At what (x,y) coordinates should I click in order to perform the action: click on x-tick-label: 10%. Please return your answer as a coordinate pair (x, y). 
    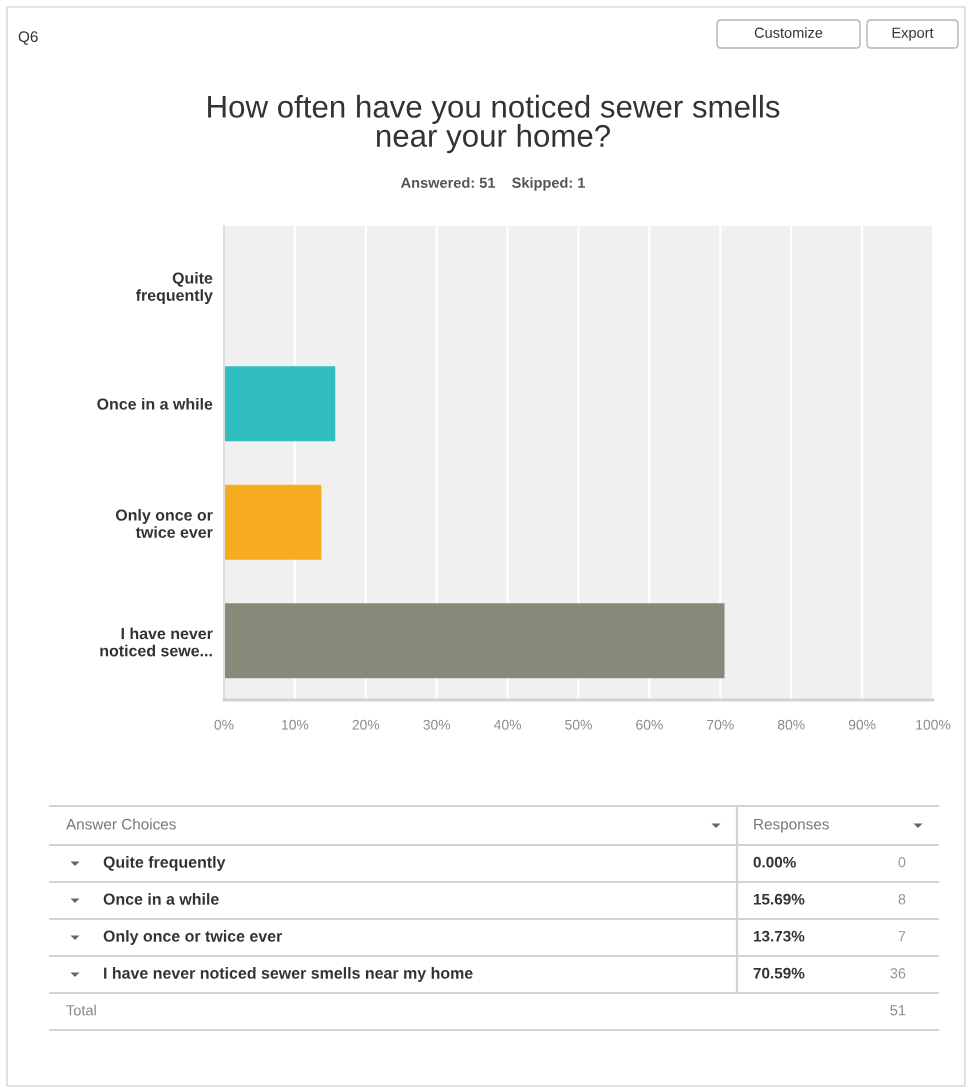
    Looking at the image, I should click on (295, 724).